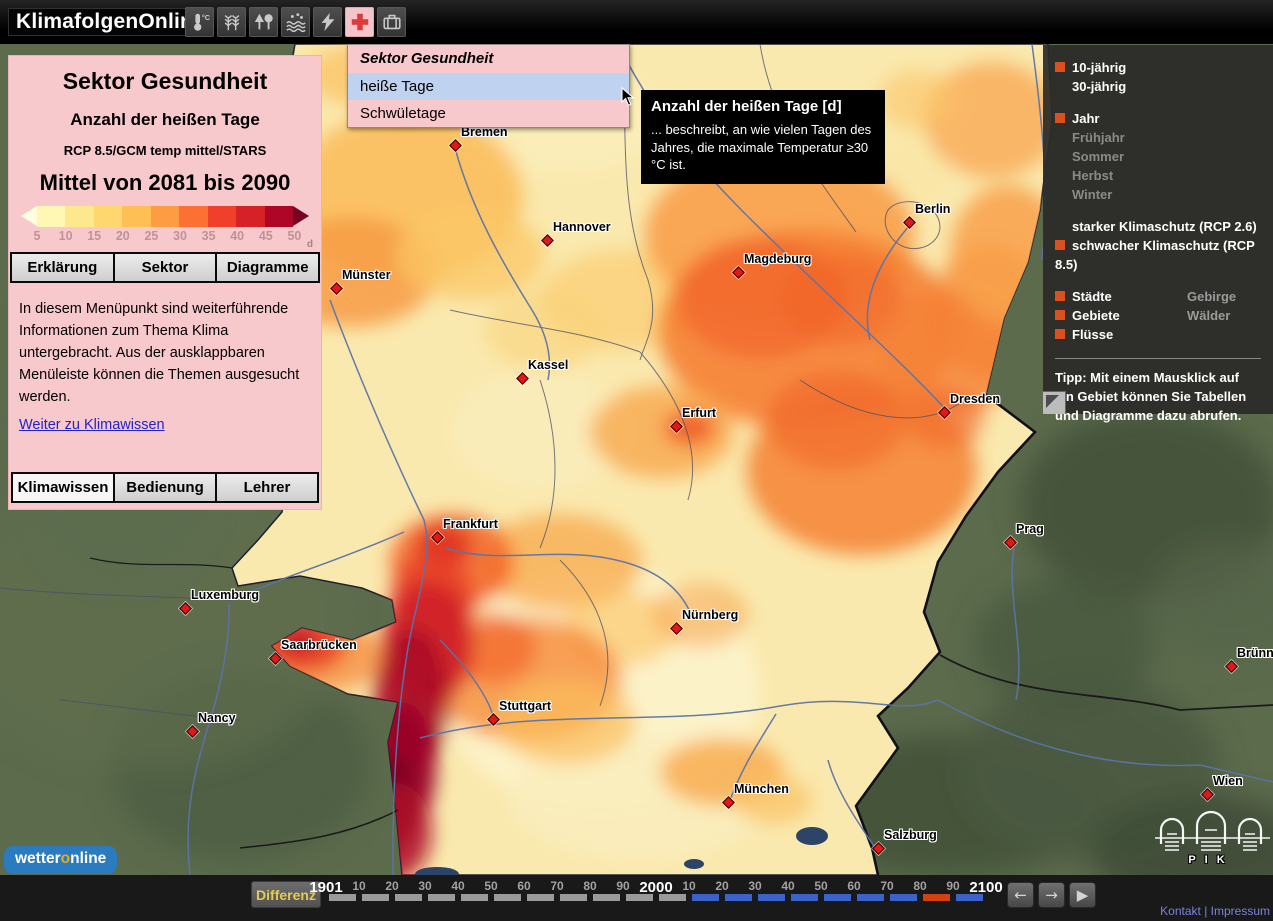 The height and width of the screenshot is (921, 1273). I want to click on extreme-weather-icon, so click(327, 22).